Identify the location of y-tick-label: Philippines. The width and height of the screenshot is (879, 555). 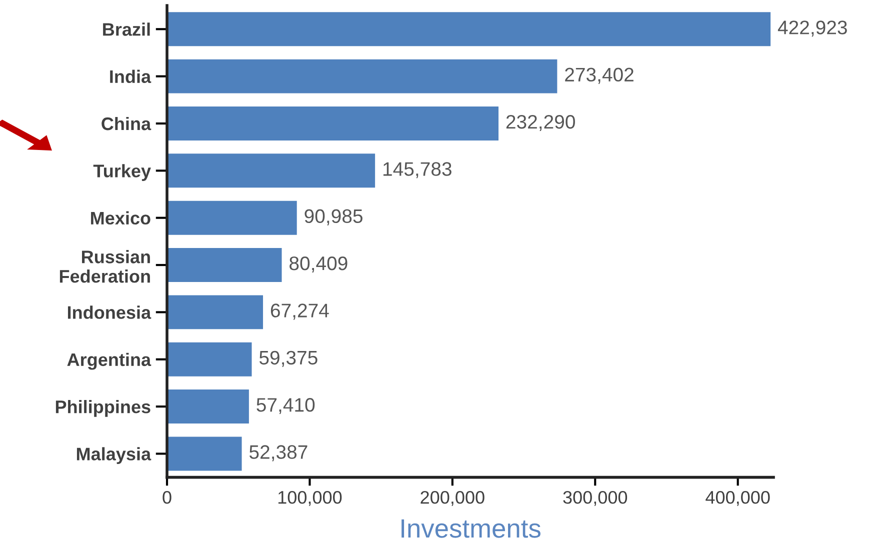
(103, 408).